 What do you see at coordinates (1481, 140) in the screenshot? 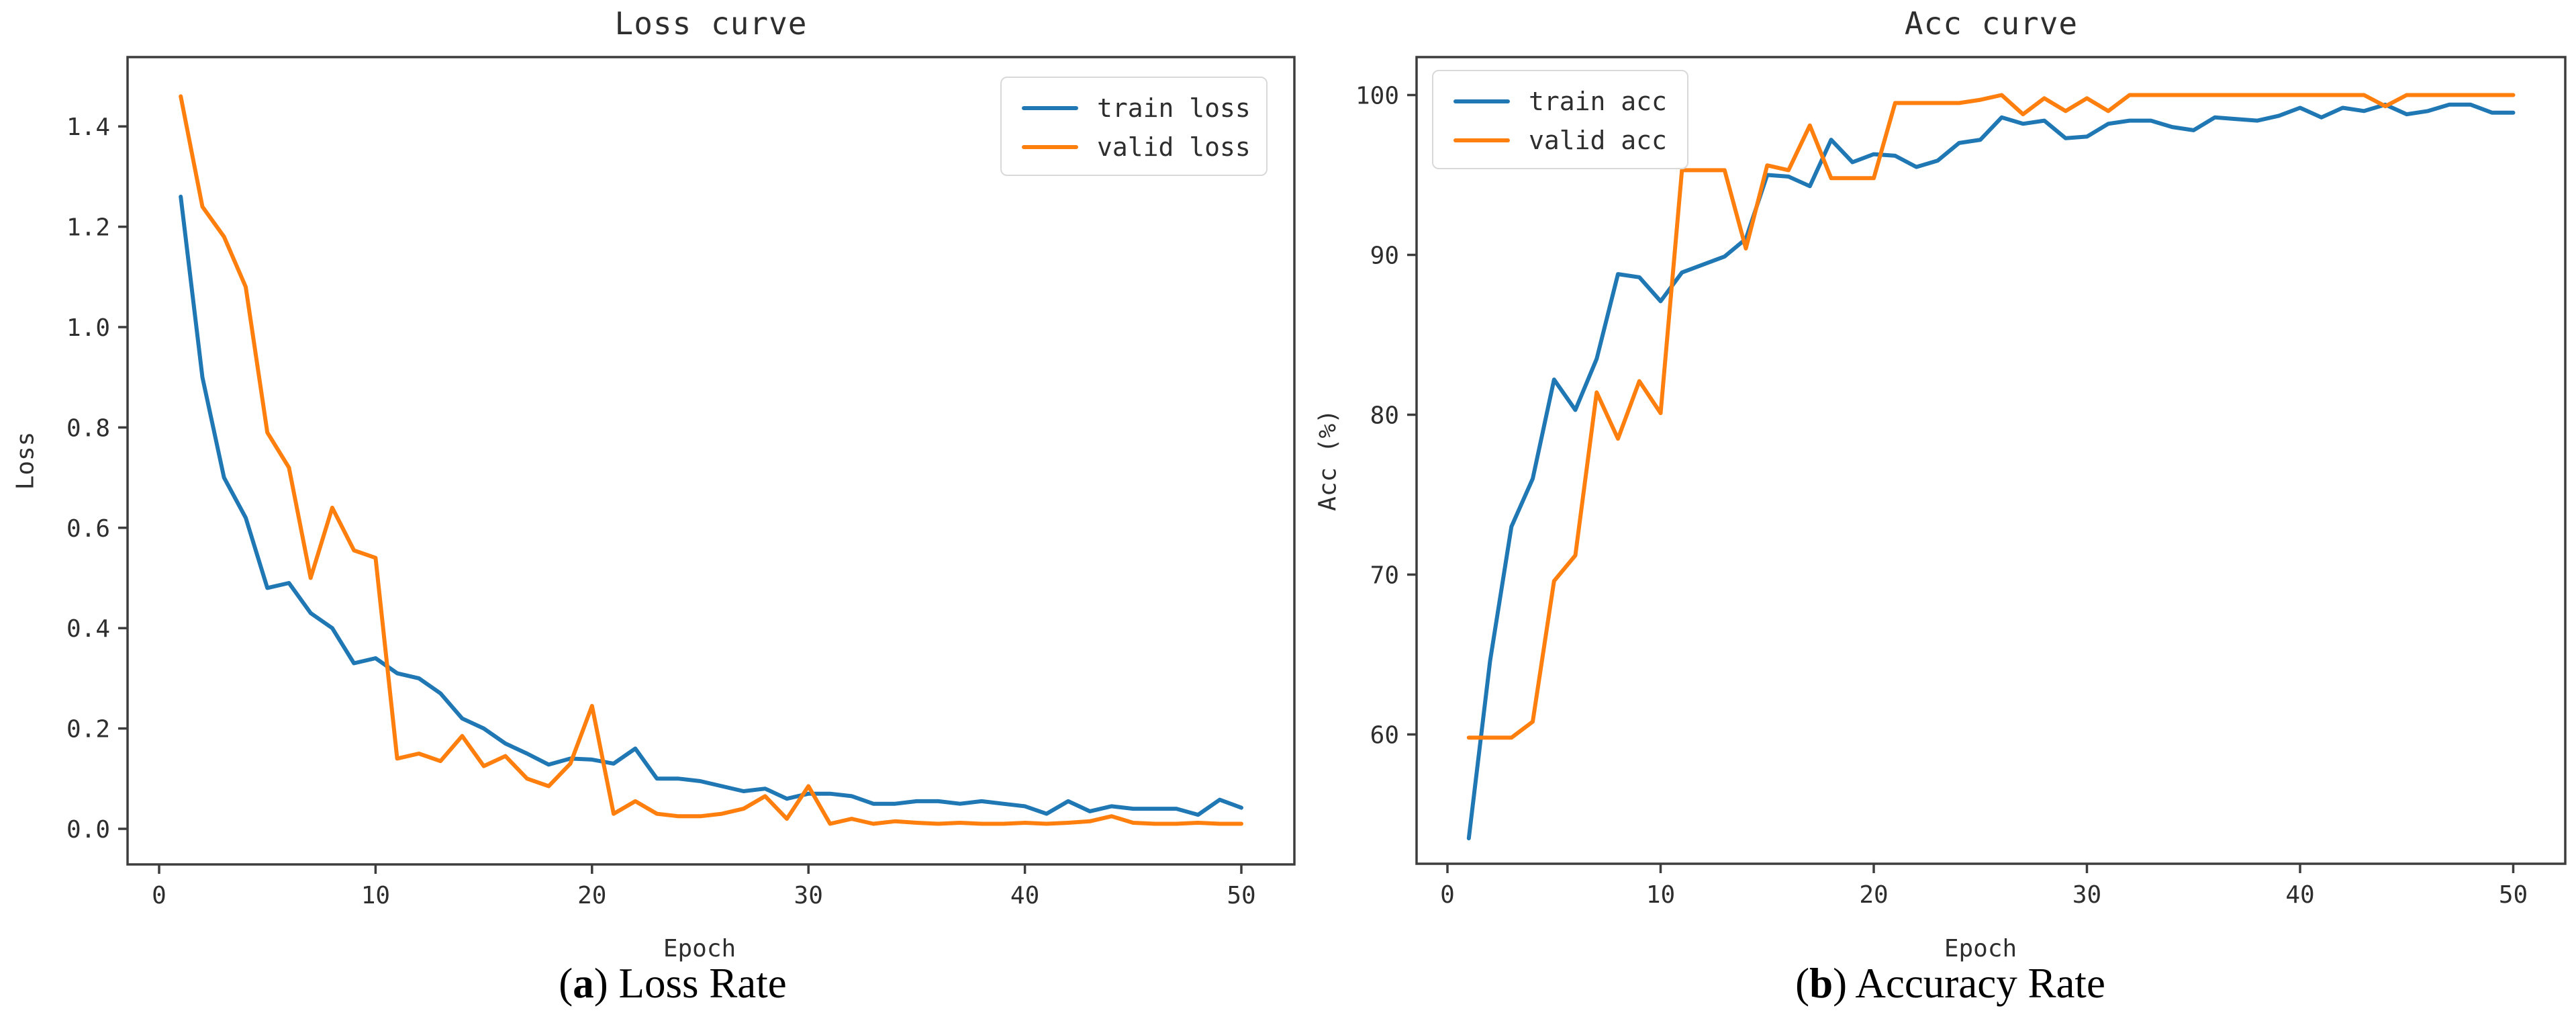
I see `valid-acc-line-swatch` at bounding box center [1481, 140].